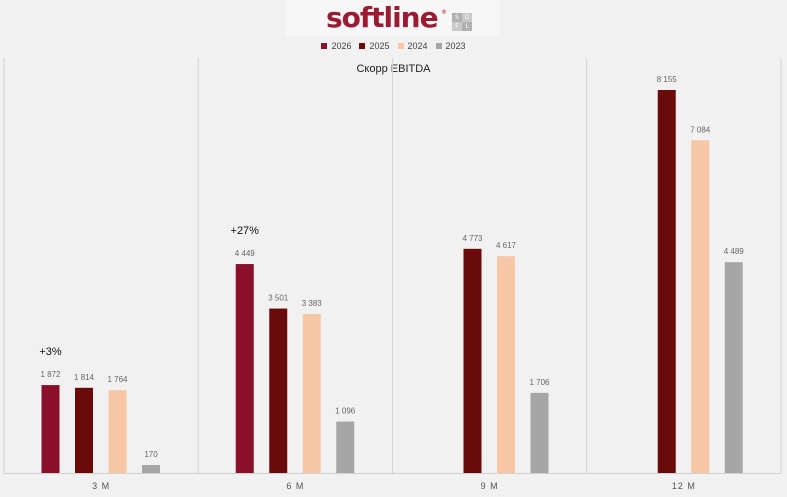 Image resolution: width=787 pixels, height=497 pixels. Describe the element at coordinates (84, 377) in the screenshot. I see `data-label: 1 814` at that location.